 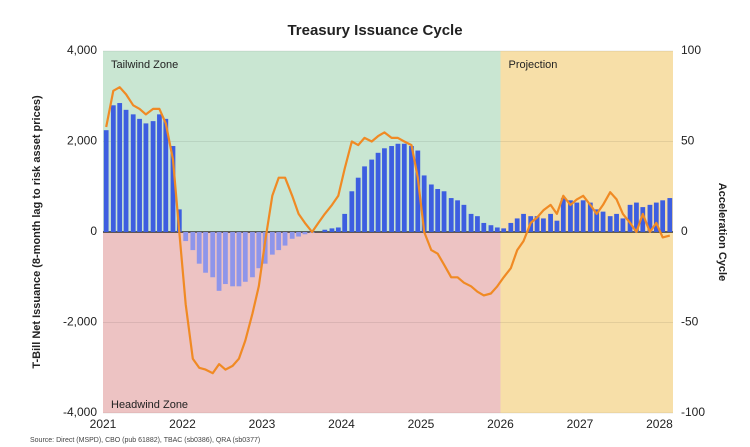 What do you see at coordinates (421, 424) in the screenshot?
I see `x-tick-label: 2025` at bounding box center [421, 424].